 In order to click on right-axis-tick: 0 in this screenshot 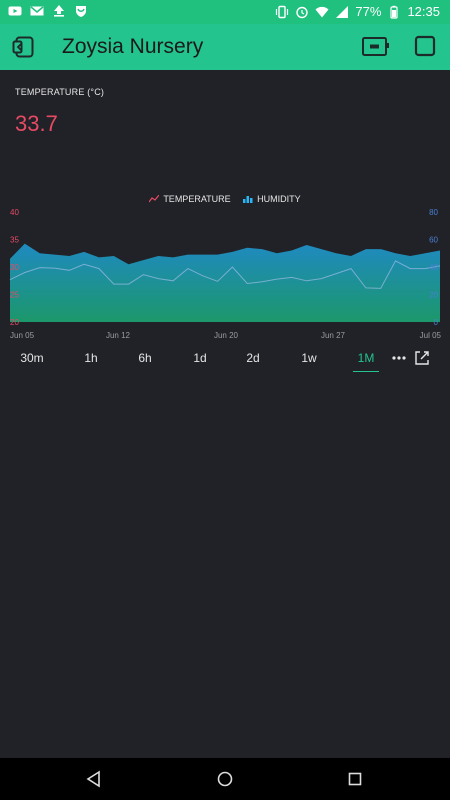, I will do `click(436, 322)`.